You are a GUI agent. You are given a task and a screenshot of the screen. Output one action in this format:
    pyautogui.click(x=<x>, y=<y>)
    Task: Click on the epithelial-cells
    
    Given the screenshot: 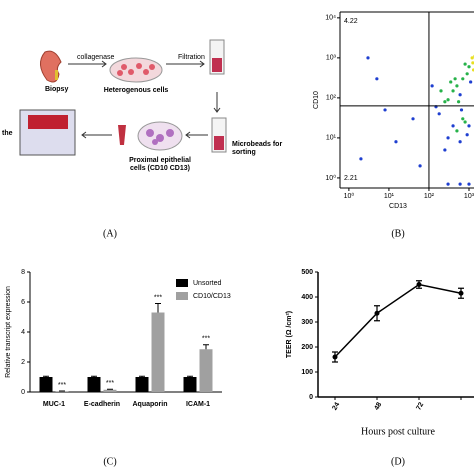 What is the action you would take?
    pyautogui.click(x=160, y=137)
    